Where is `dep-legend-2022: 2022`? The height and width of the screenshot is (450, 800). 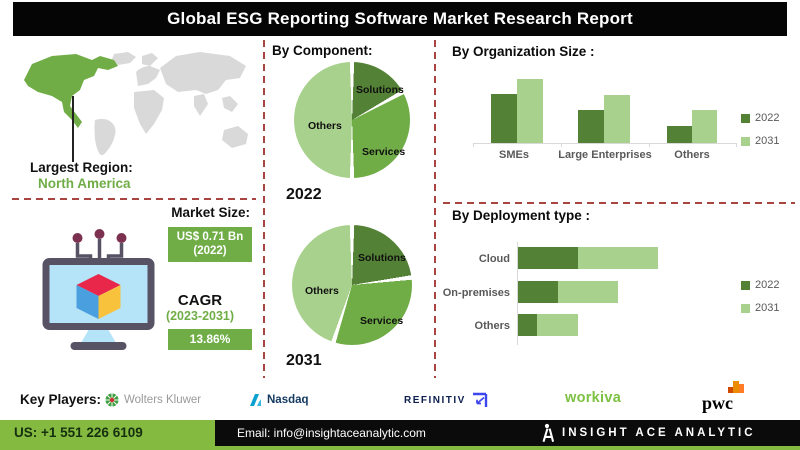 dep-legend-2022: 2022 is located at coordinates (760, 285).